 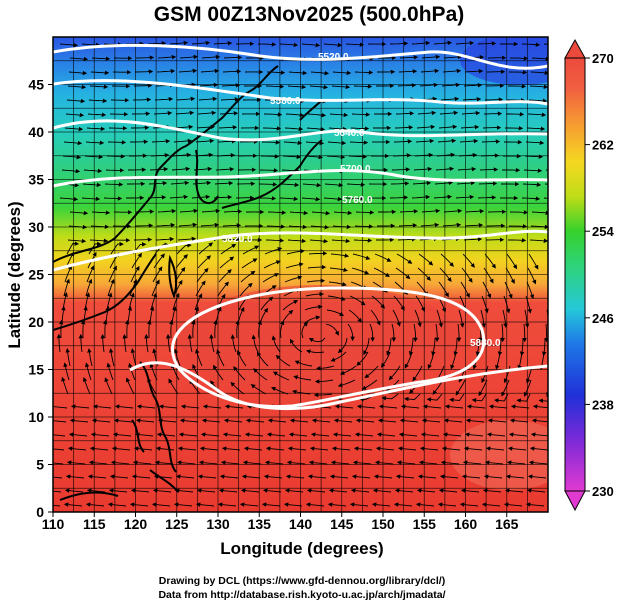 I want to click on x-tick-label: 160, so click(x=466, y=524).